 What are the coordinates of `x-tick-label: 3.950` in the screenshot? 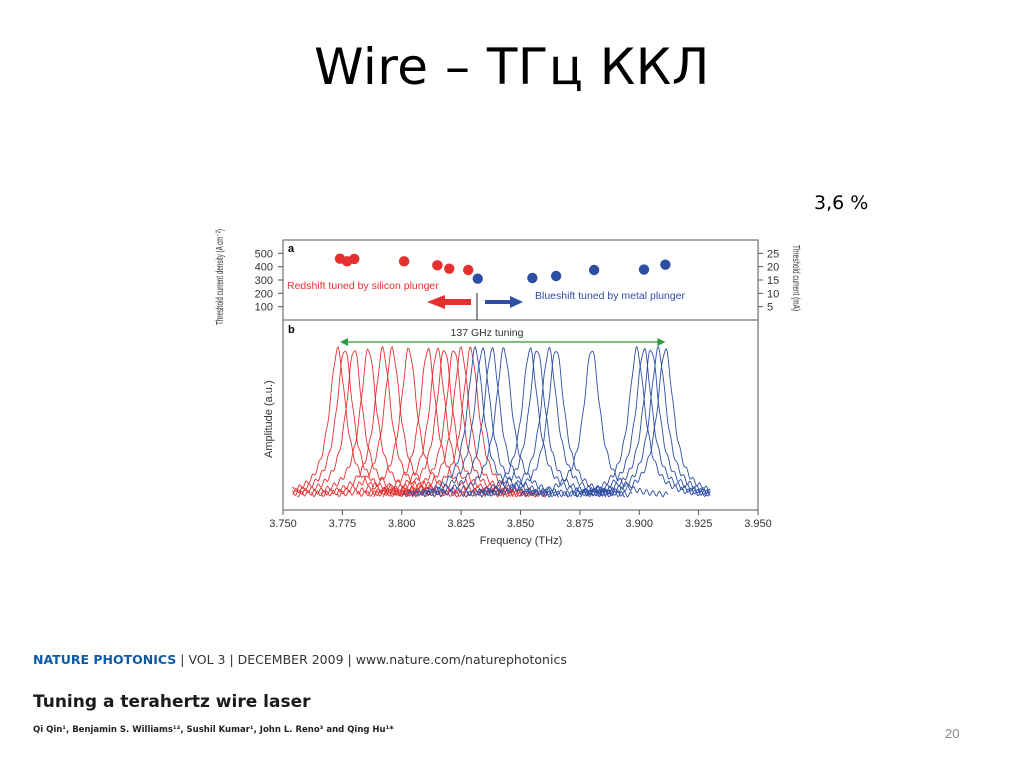 It's located at (758, 524).